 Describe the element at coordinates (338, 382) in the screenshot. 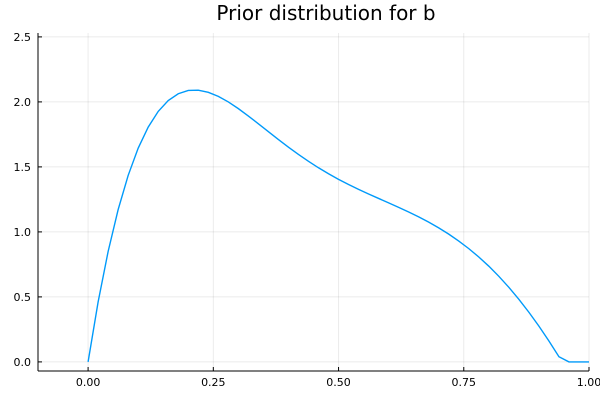

I see `x-tick-label: 0.50` at that location.